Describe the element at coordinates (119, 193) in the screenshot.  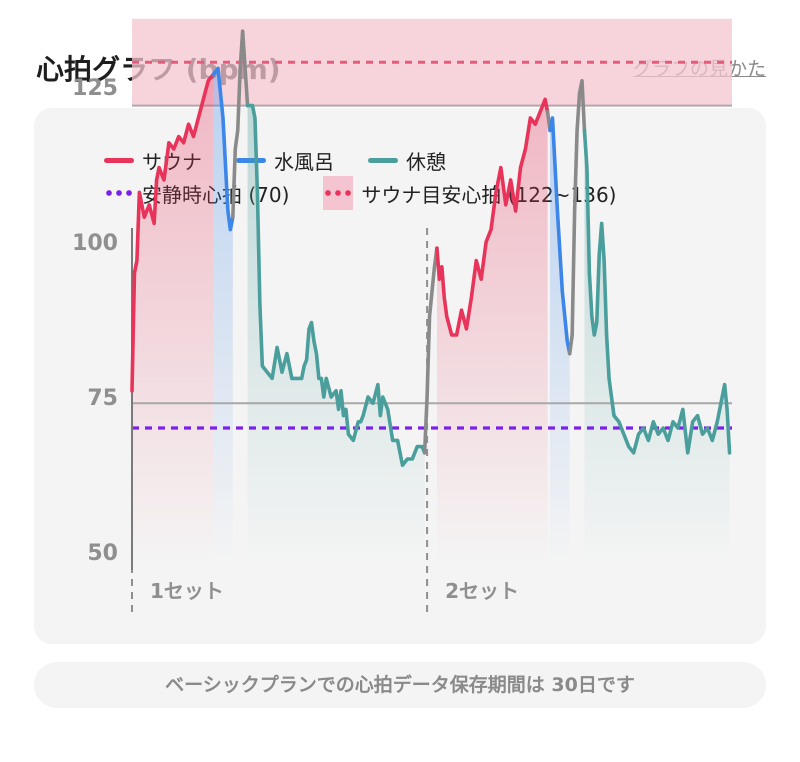
I see `resting-hr-swatch` at that location.